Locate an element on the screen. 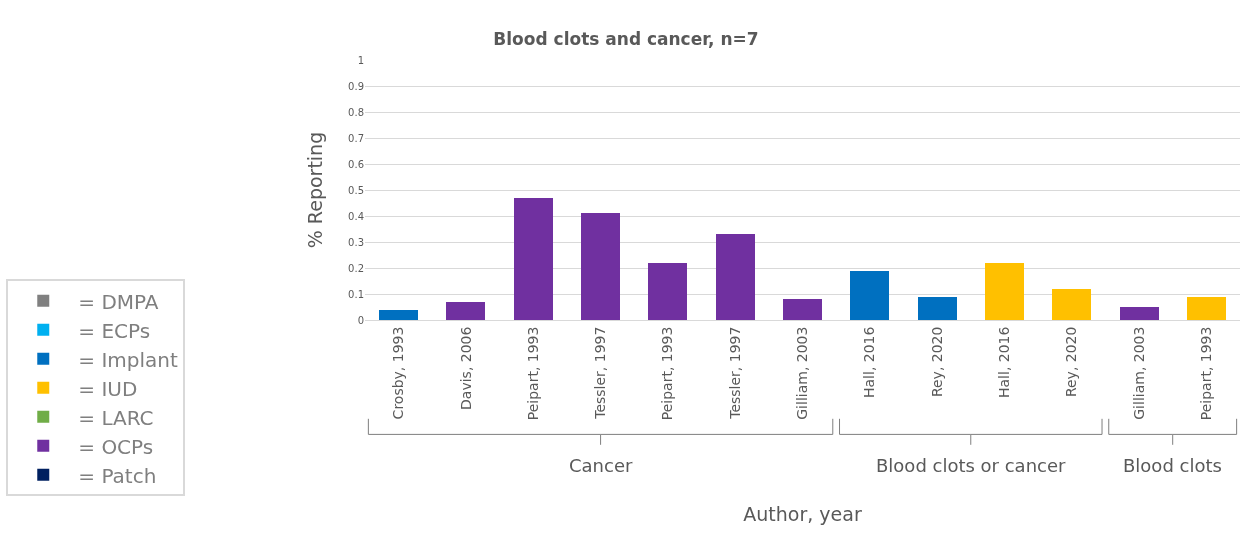 Image resolution: width=1252 pixels, height=554 pixels. chart-title: Blood clots and cancer, n=7 is located at coordinates (626, 38).